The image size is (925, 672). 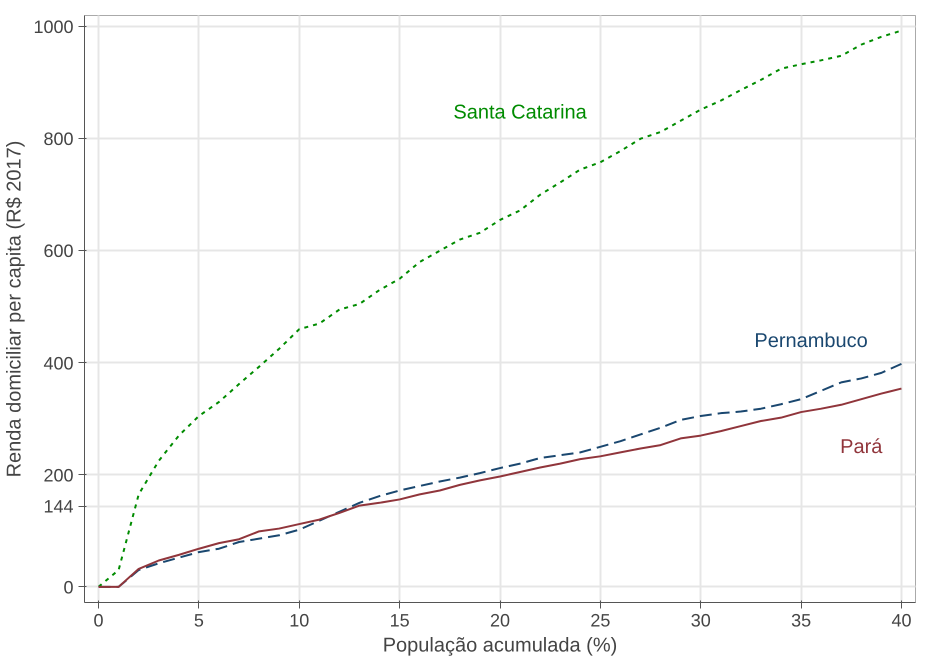 What do you see at coordinates (299, 620) in the screenshot?
I see `x-tick-label: 10` at bounding box center [299, 620].